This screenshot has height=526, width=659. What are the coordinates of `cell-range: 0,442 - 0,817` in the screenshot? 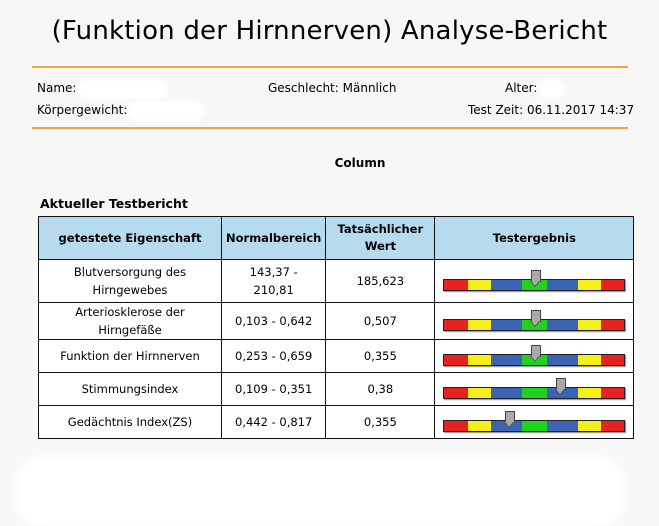 It's located at (273, 422).